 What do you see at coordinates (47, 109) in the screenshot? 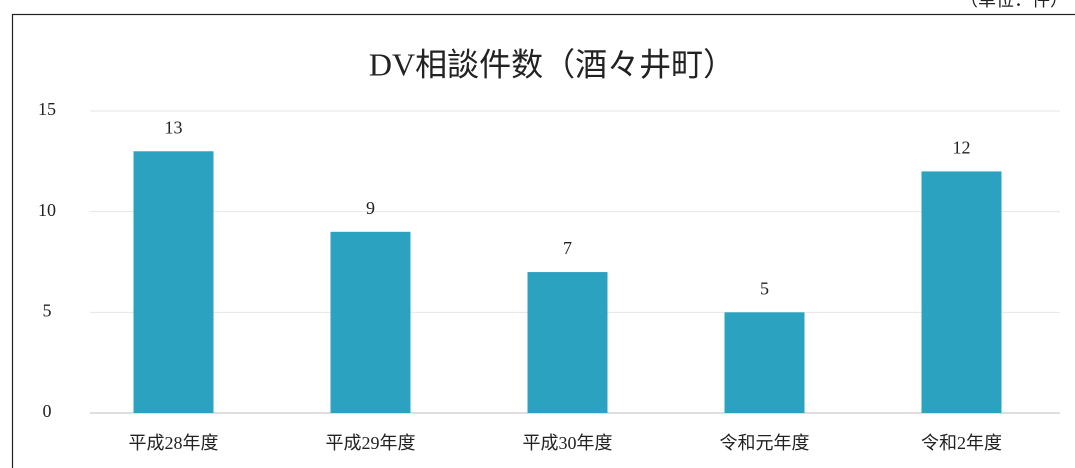
I see `y-tick-label: 15` at bounding box center [47, 109].